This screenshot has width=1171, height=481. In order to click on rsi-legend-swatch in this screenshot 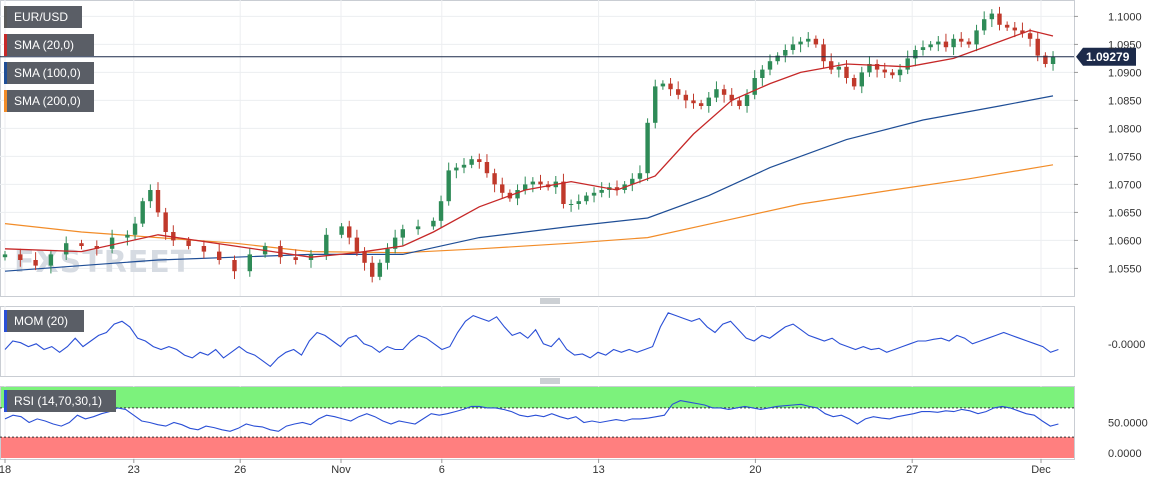, I will do `click(5, 401)`.